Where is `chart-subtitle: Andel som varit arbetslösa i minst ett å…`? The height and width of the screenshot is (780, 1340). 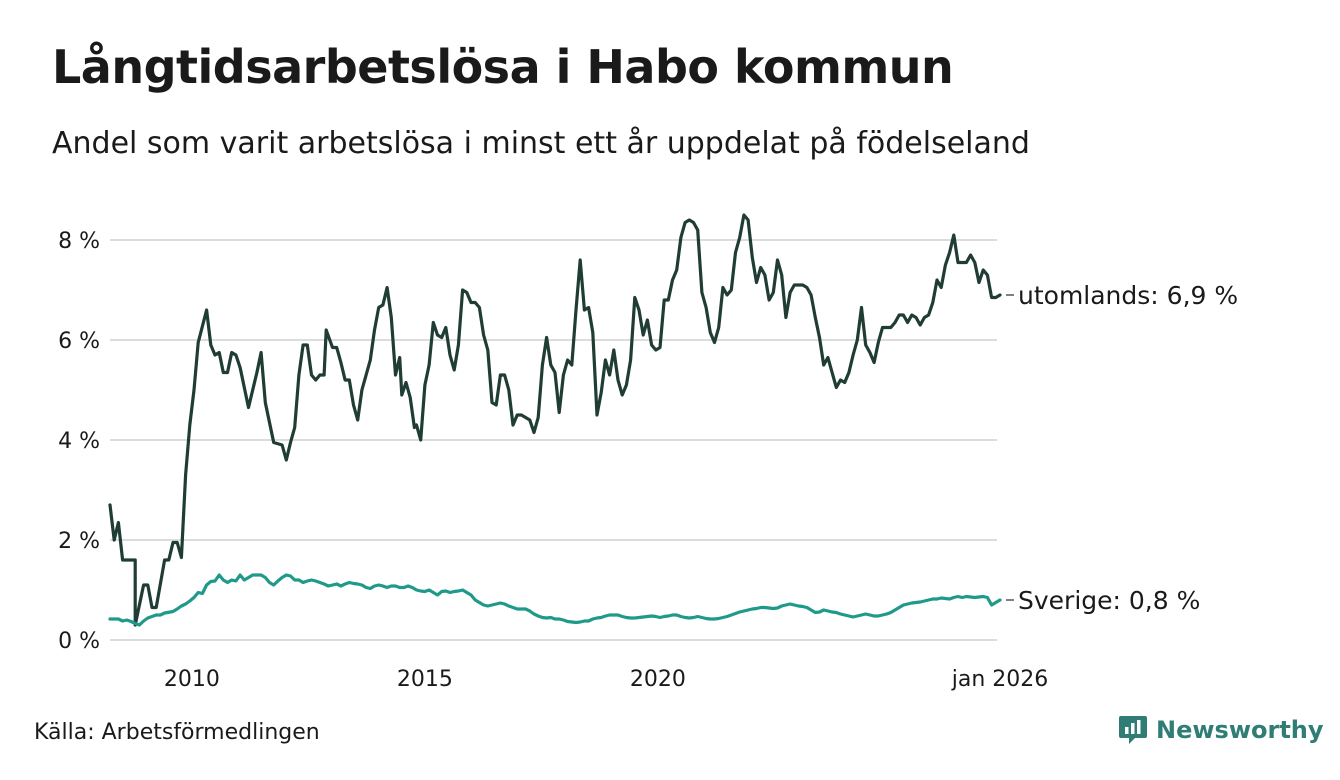 chart-subtitle: Andel som varit arbetslösa i minst ett å… is located at coordinates (541, 143).